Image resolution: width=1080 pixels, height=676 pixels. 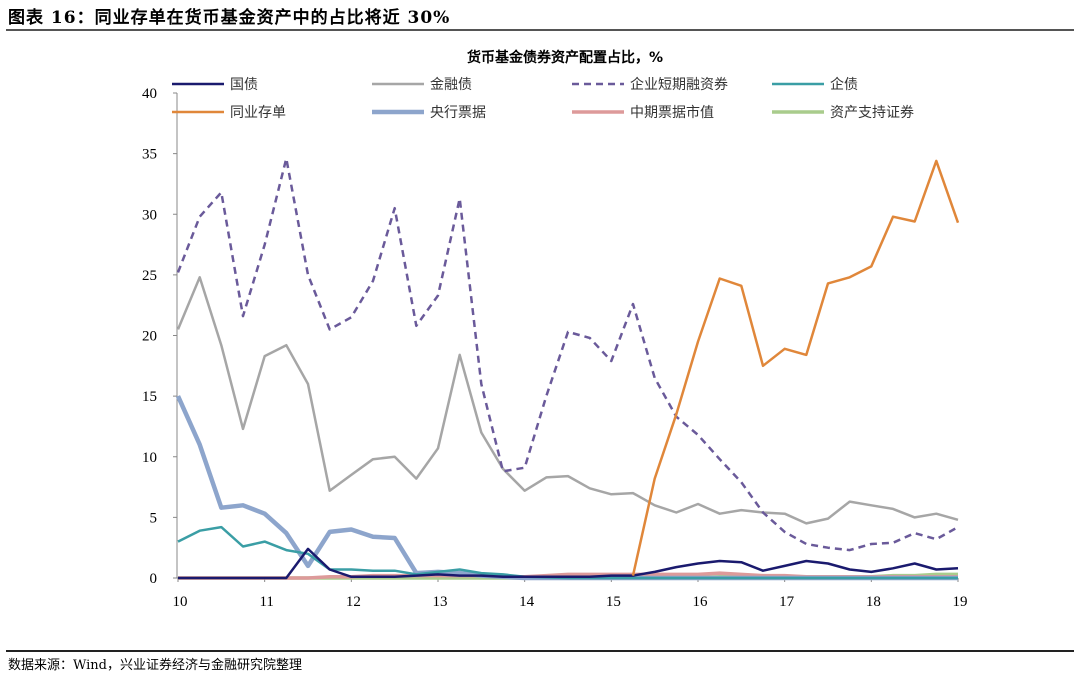 What do you see at coordinates (440, 602) in the screenshot?
I see `x-tick-label: 13` at bounding box center [440, 602].